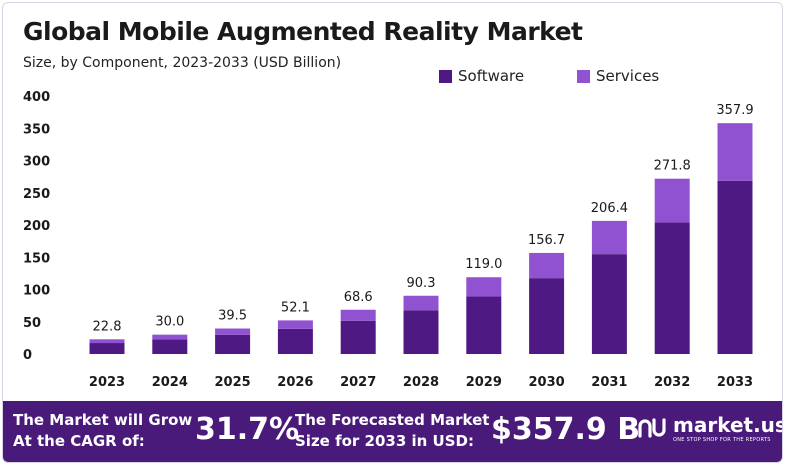  I want to click on bar-software-2023, so click(107, 348).